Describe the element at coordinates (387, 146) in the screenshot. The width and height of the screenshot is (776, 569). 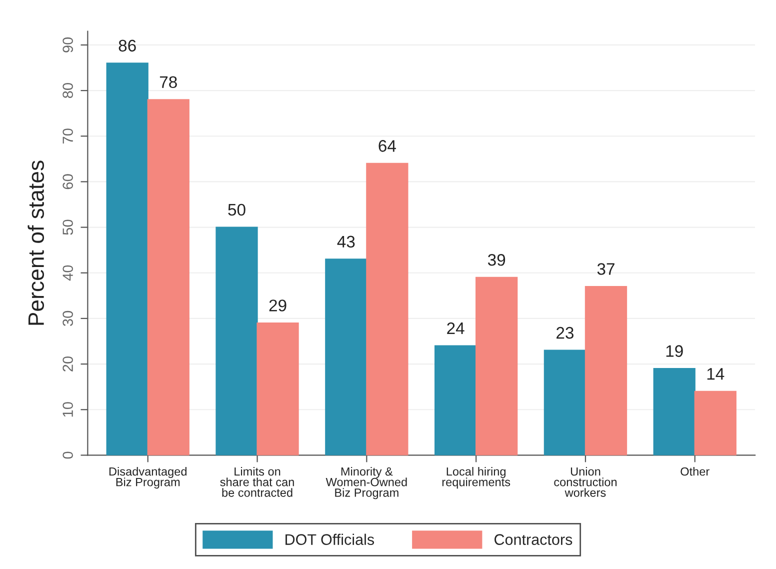
I see `data-label: 64` at that location.